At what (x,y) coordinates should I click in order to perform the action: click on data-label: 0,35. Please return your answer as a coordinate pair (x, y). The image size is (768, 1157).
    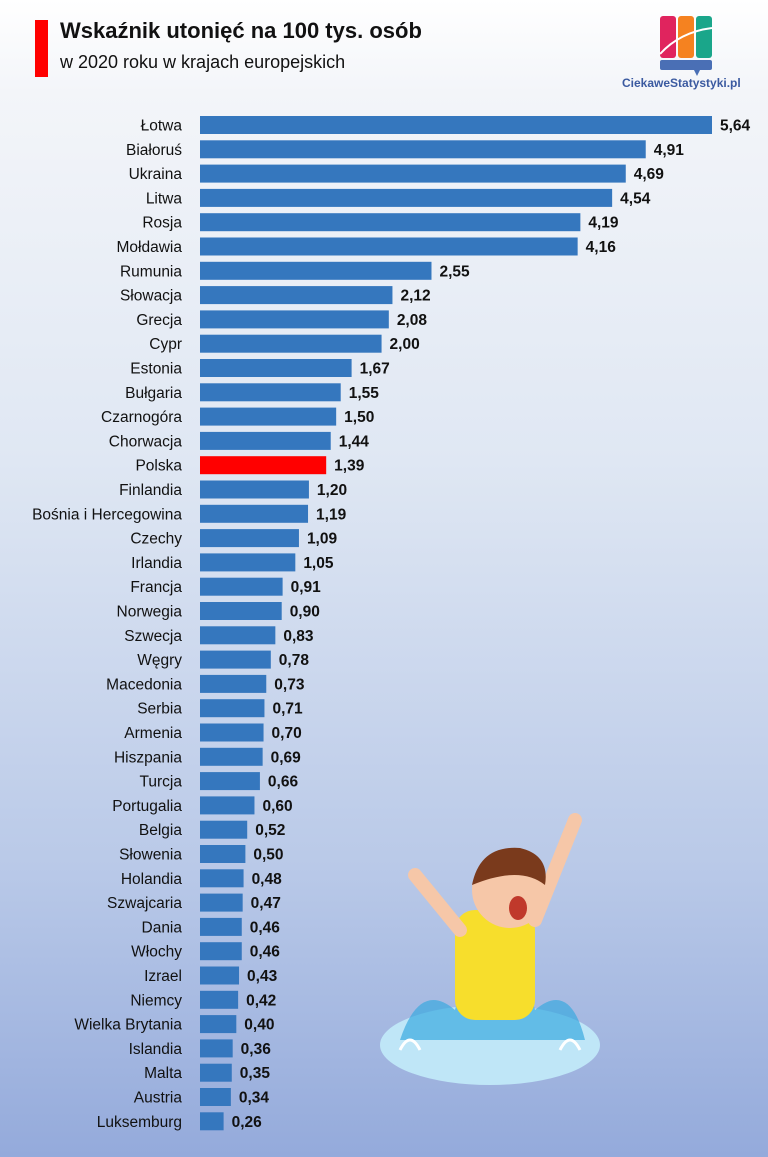
    Looking at the image, I should click on (255, 1073).